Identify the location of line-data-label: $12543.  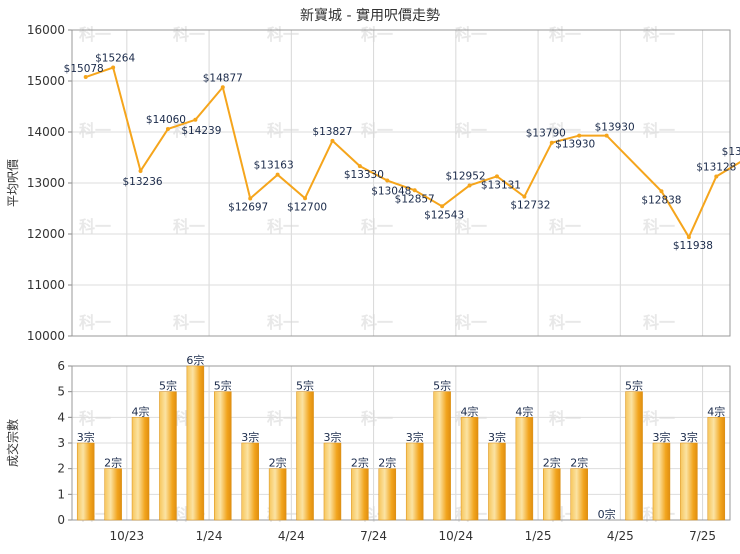
(444, 215).